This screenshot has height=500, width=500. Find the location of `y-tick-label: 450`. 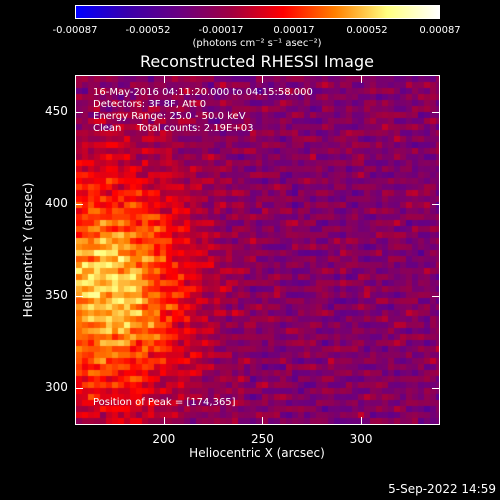

y-tick-label: 450 is located at coordinates (56, 110).